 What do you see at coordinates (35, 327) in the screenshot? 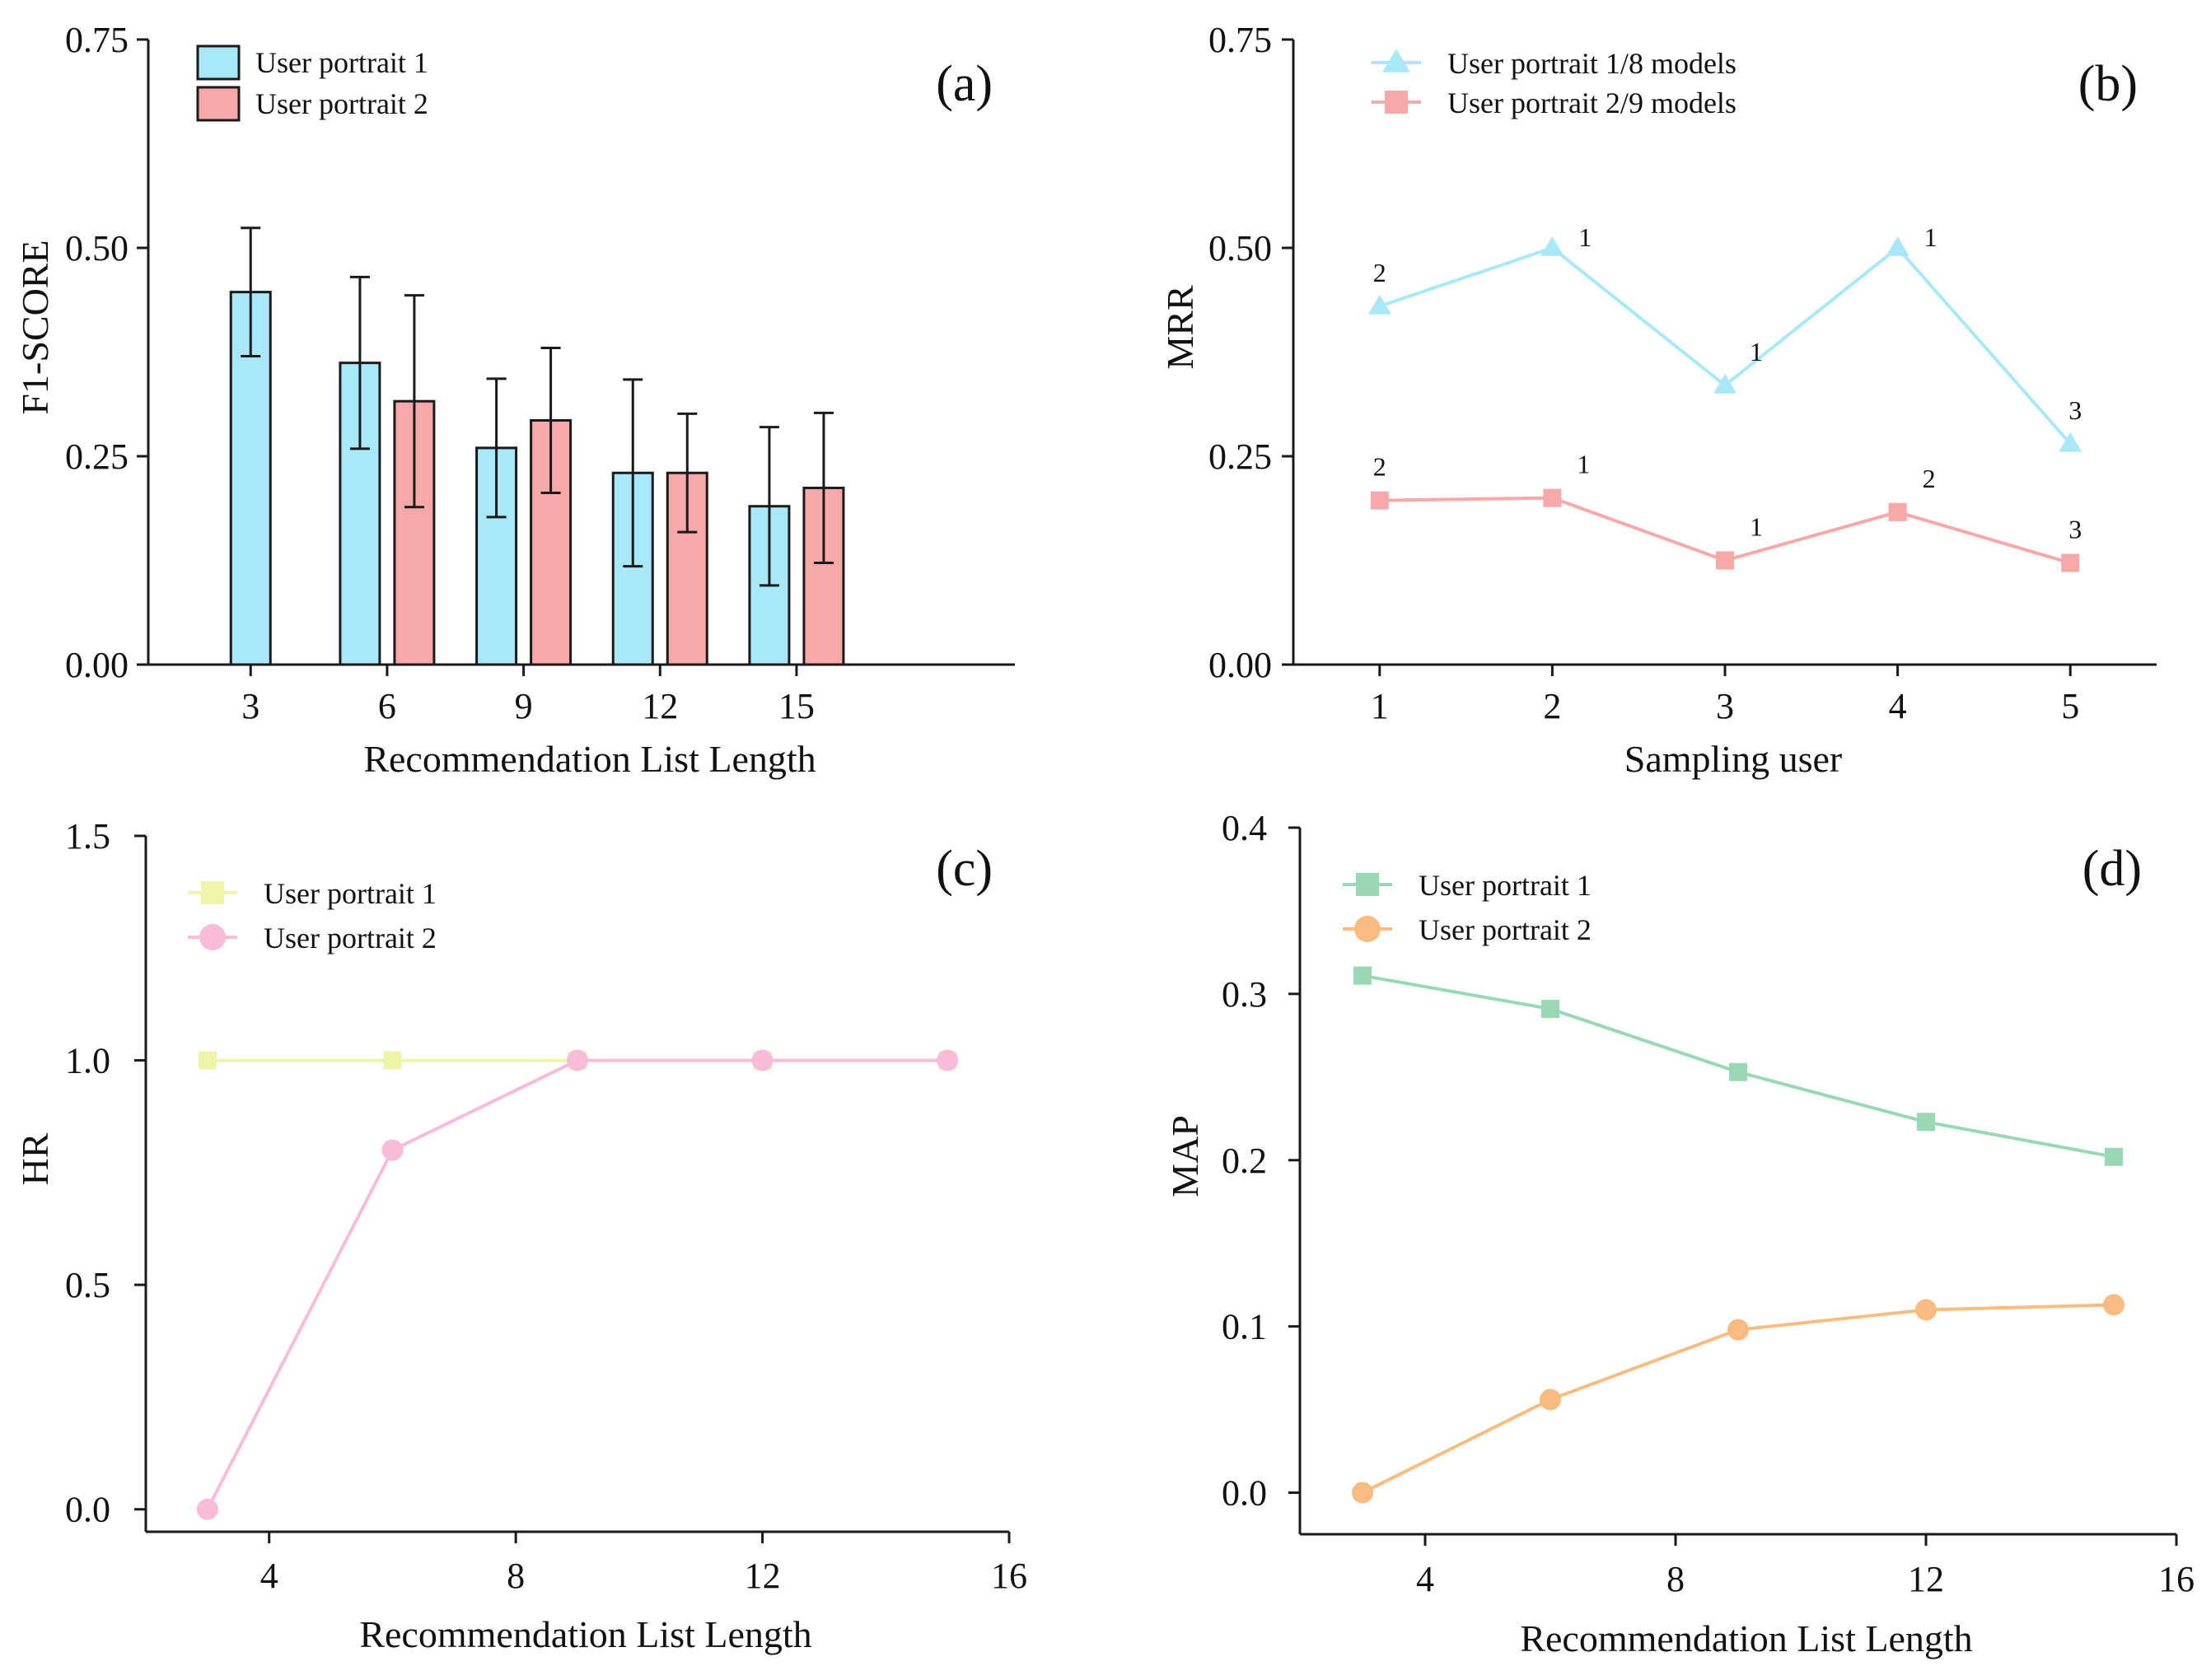
I see `y-axis-title-a: F1-SCORE` at bounding box center [35, 327].